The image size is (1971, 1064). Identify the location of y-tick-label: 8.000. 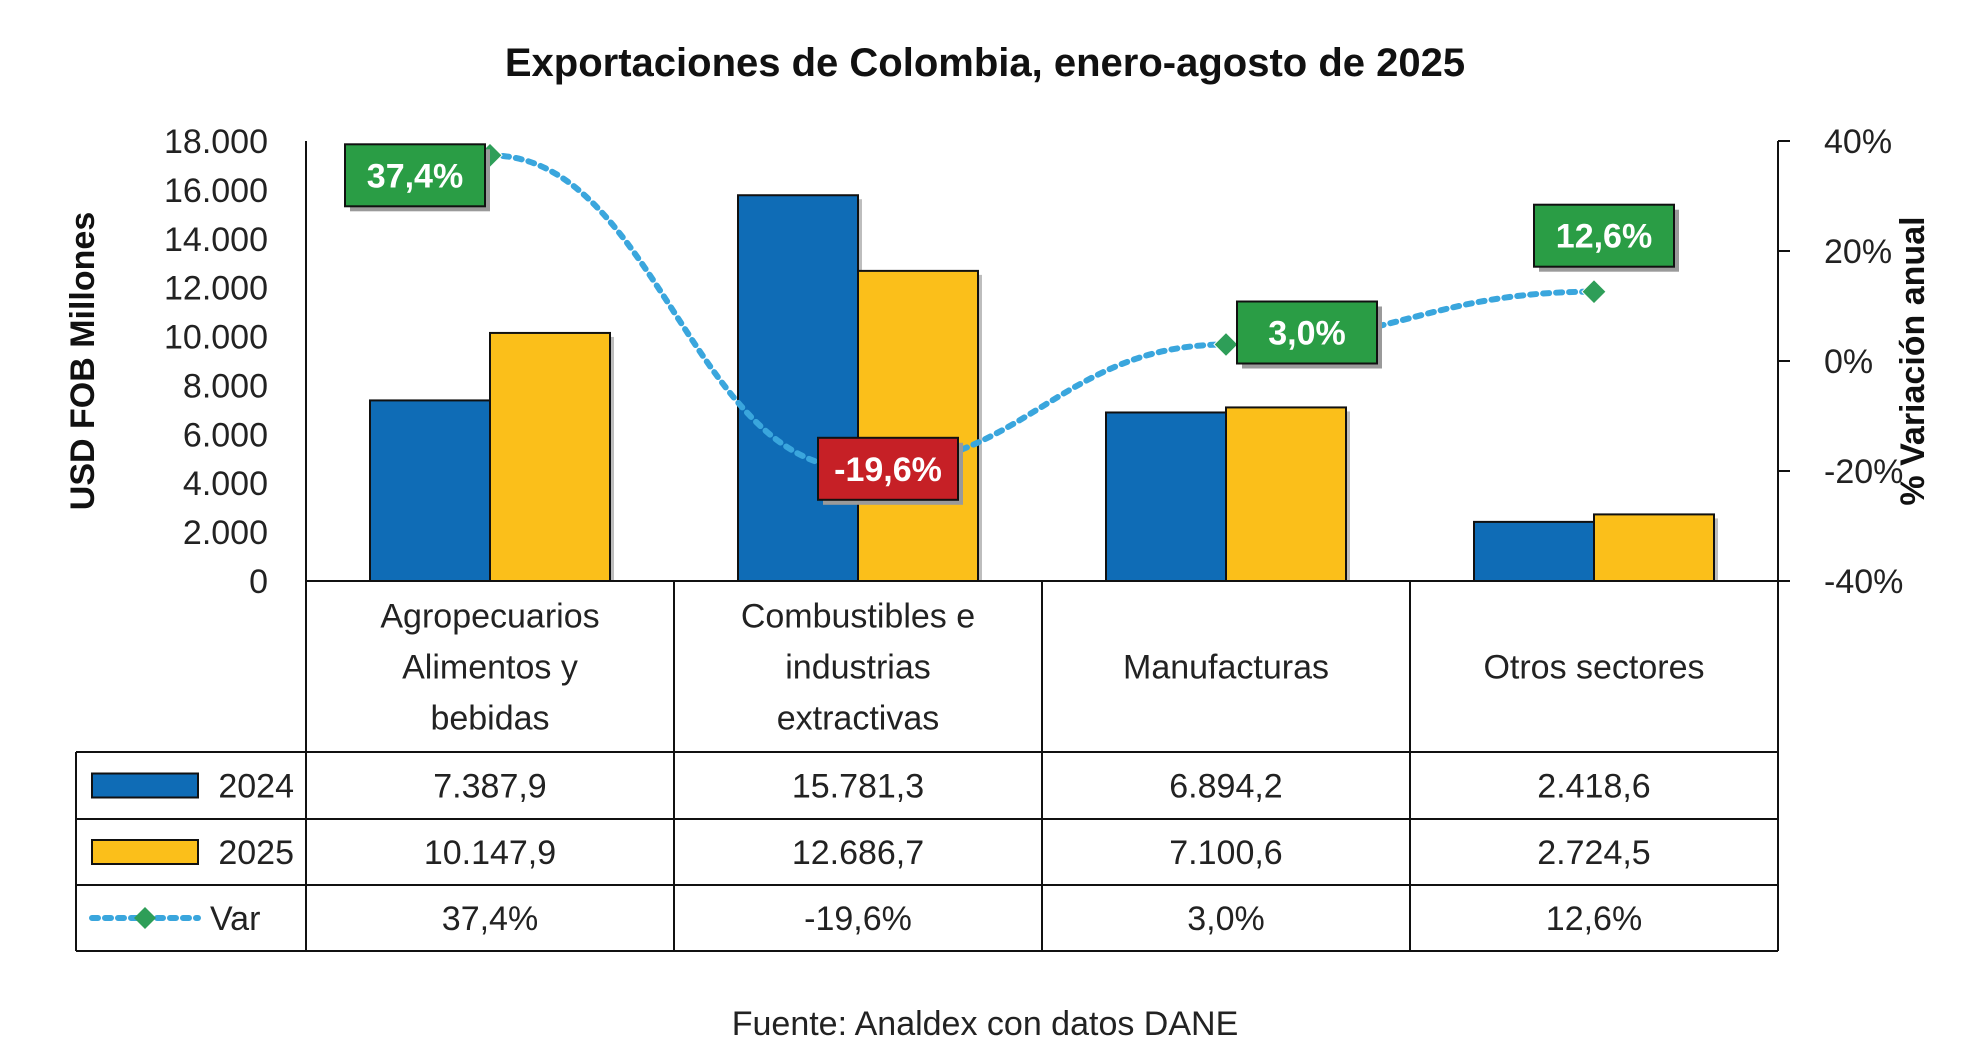
(225, 386).